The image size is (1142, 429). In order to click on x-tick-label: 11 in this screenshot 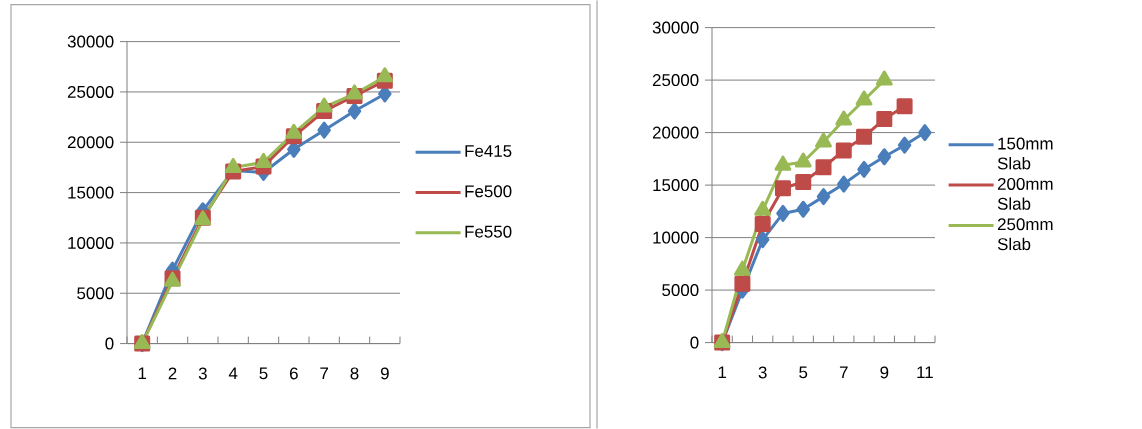, I will do `click(925, 372)`.